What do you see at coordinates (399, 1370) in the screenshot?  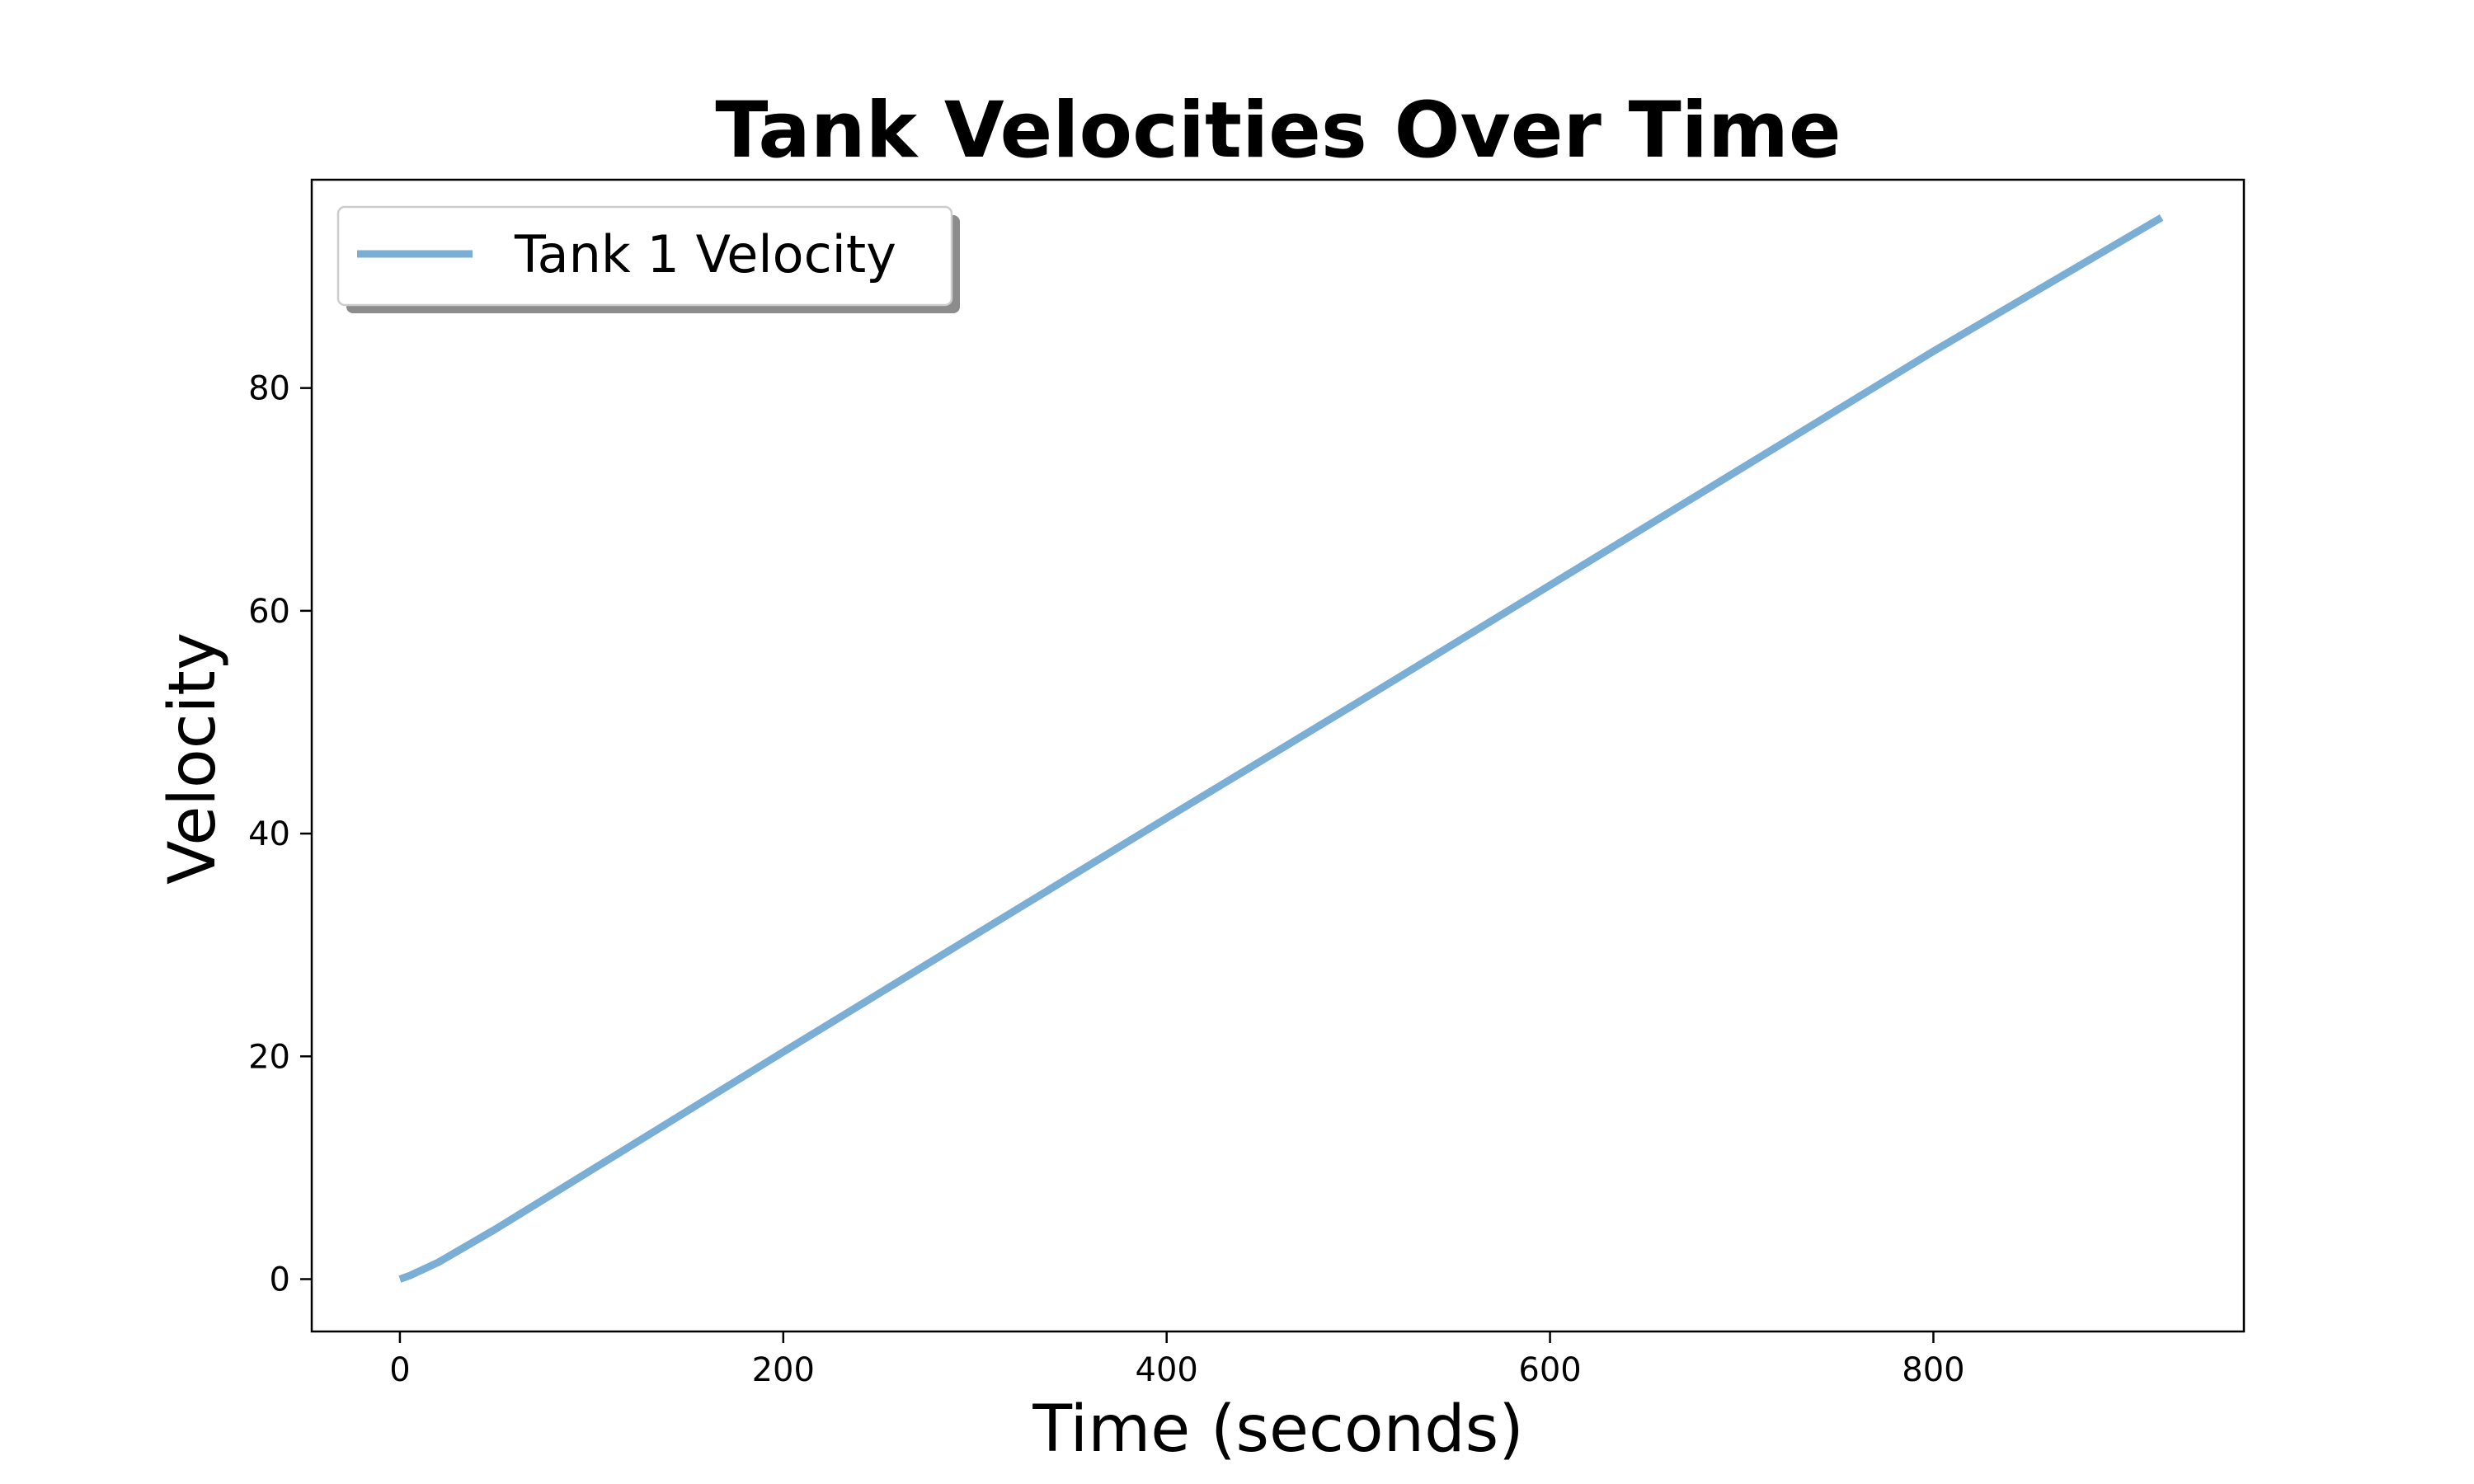 I see `x-tick-label: 0` at bounding box center [399, 1370].